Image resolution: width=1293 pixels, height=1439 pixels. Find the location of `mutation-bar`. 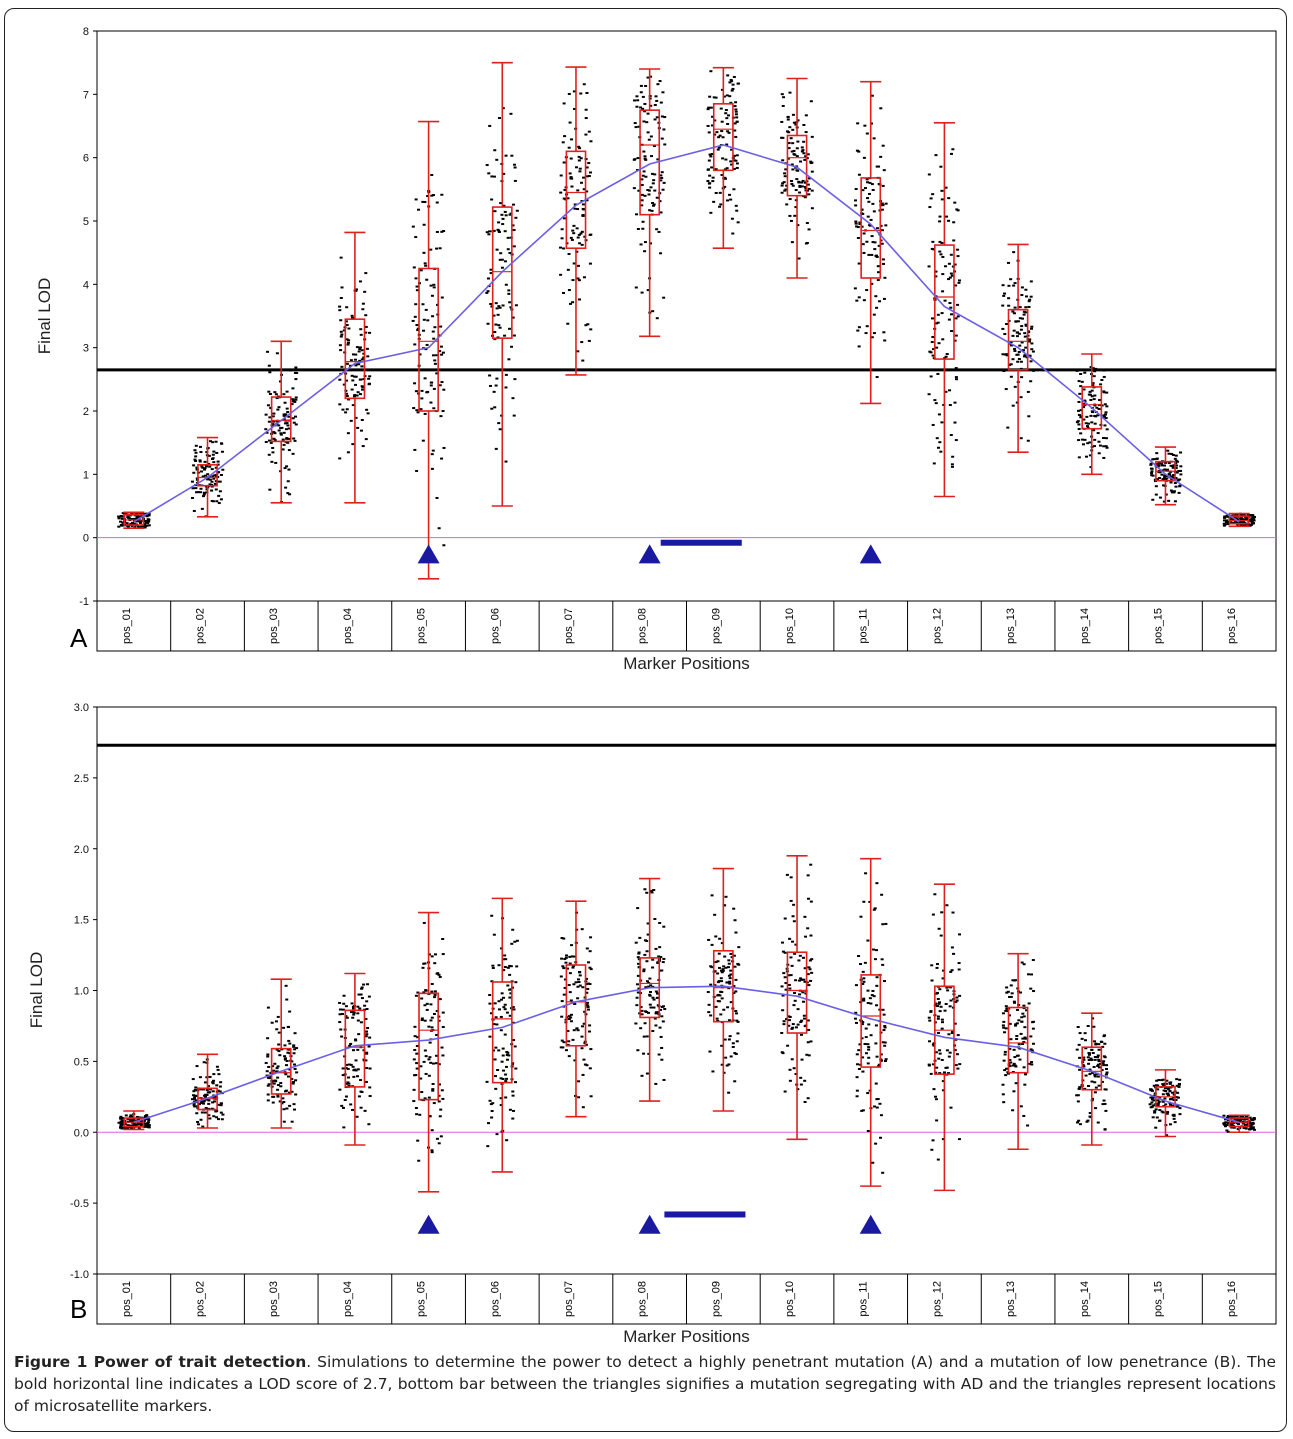

mutation-bar is located at coordinates (701, 542).